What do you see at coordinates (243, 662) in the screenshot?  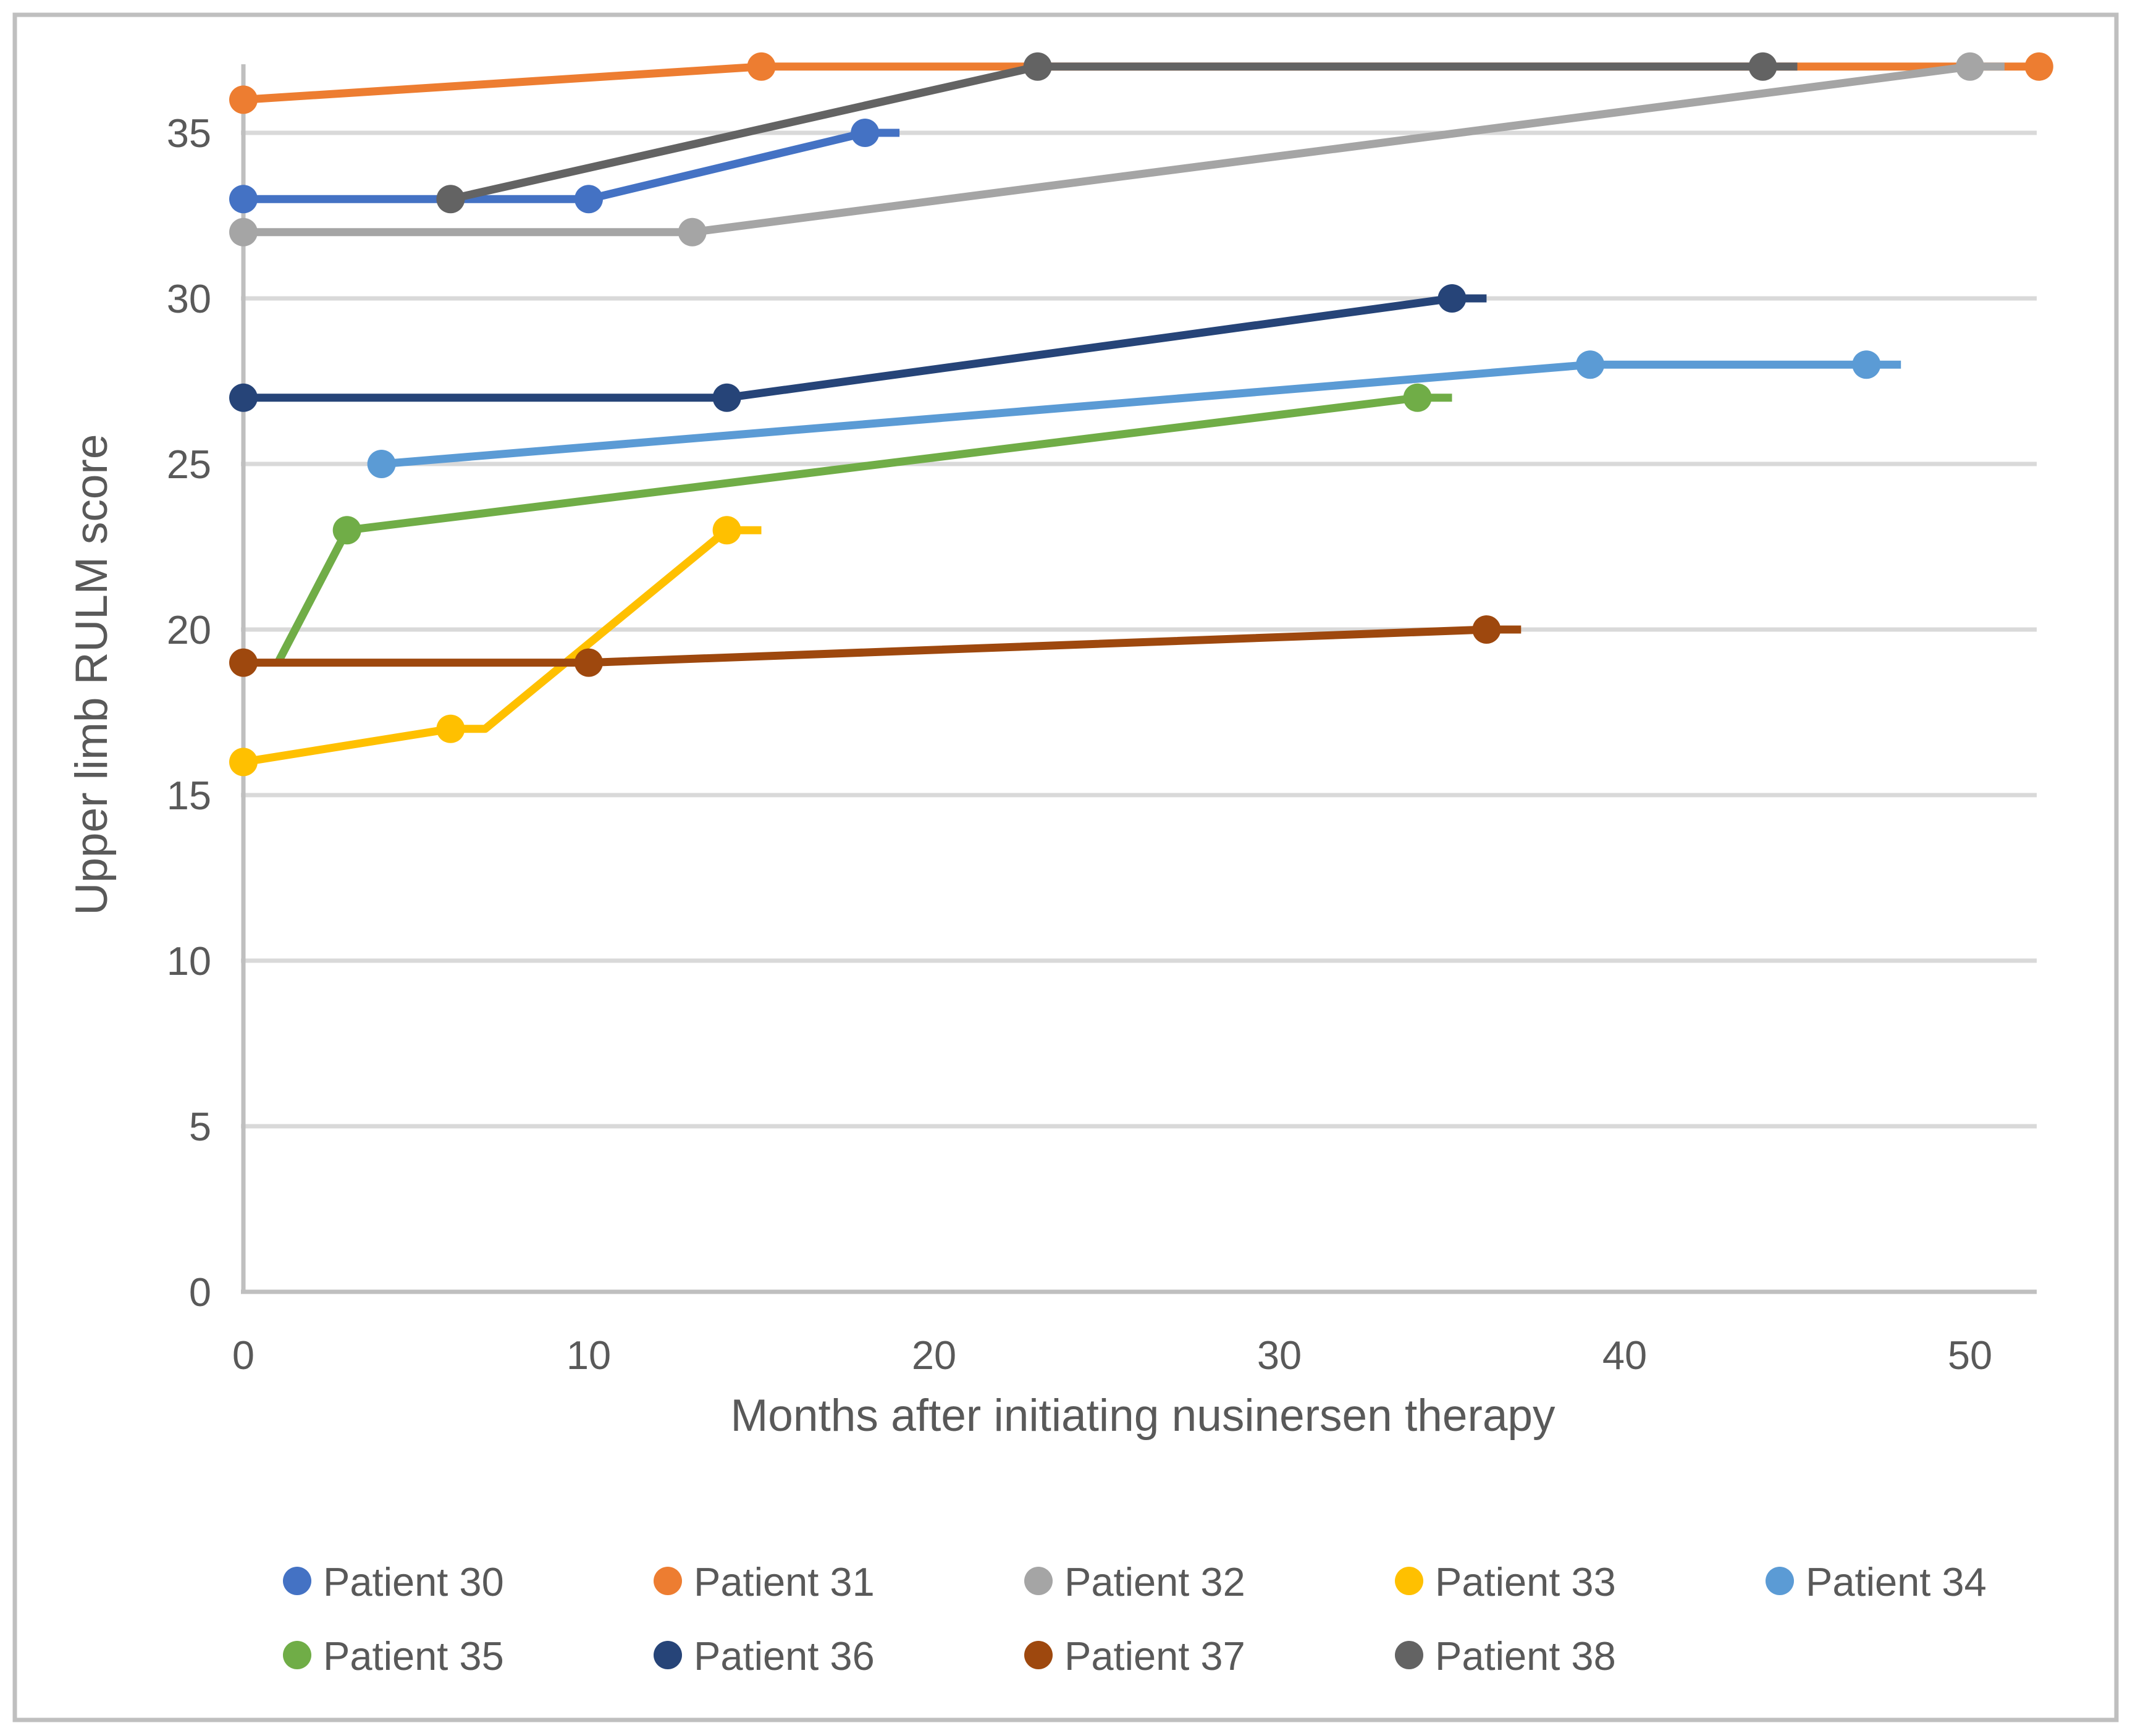 I see `marker-patient-37-m0` at bounding box center [243, 662].